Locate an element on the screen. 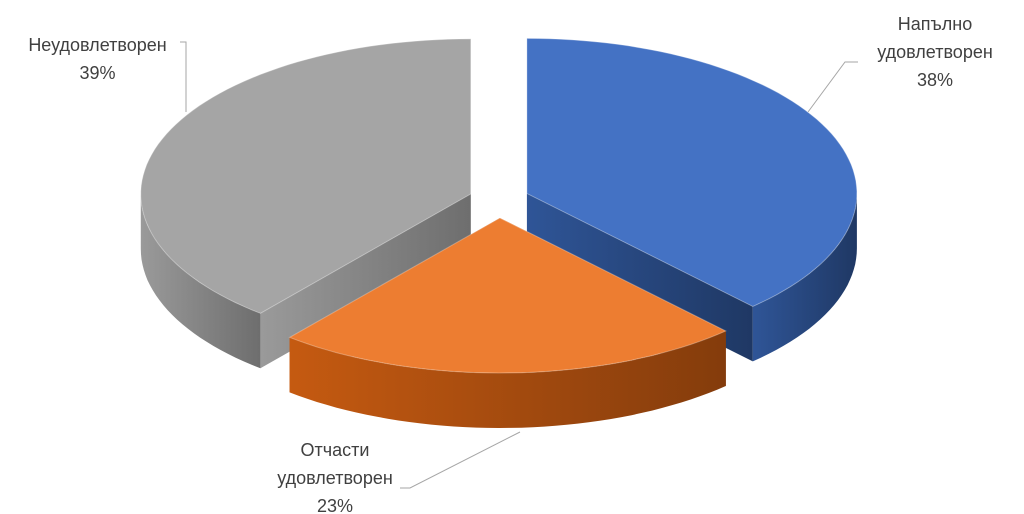 This screenshot has width=1024, height=514. data-label: Неудовлетворен 39% is located at coordinates (97, 59).